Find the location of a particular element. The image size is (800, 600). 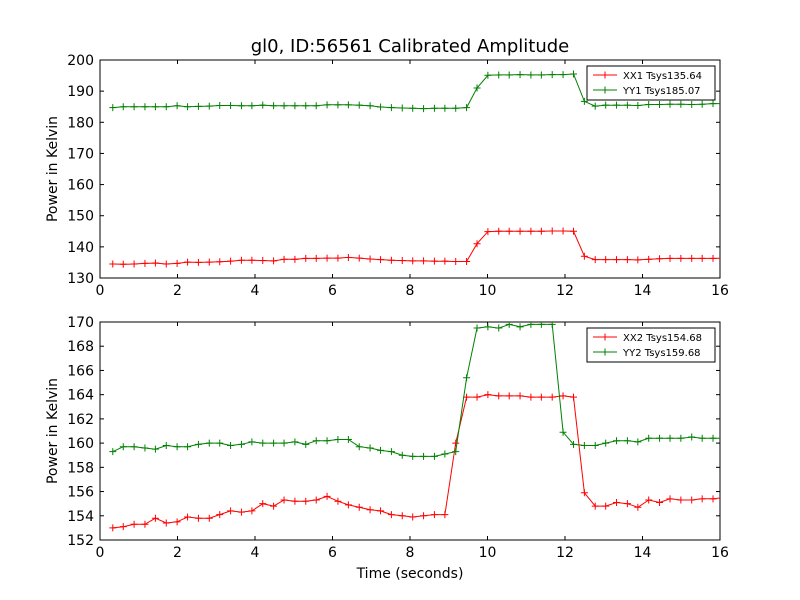

y-tick-label: 162 is located at coordinates (80, 420).